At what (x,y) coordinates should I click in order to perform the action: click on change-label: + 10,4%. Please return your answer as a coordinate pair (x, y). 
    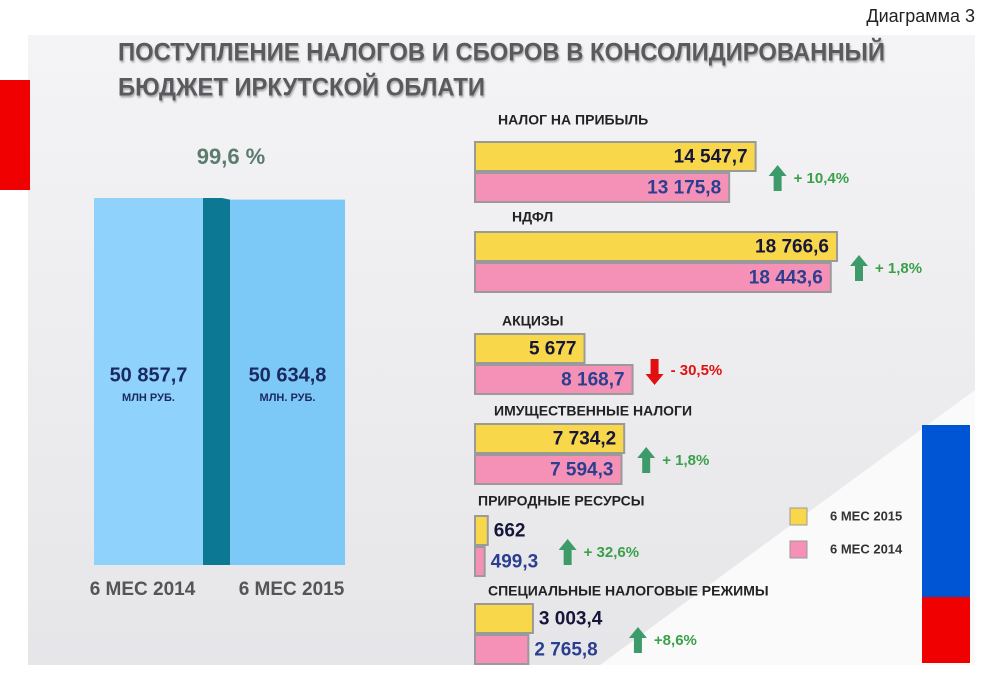
    Looking at the image, I should click on (821, 178).